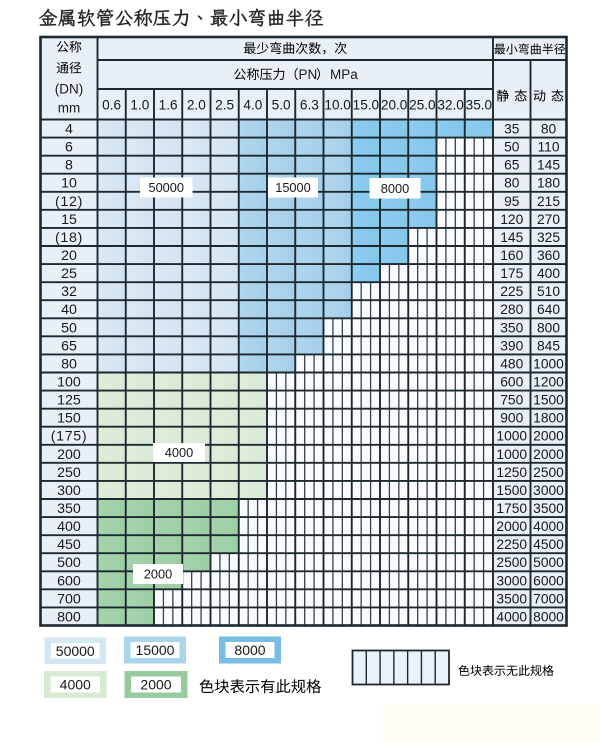  What do you see at coordinates (337, 105) in the screenshot?
I see `svg-text: 10.0` at bounding box center [337, 105].